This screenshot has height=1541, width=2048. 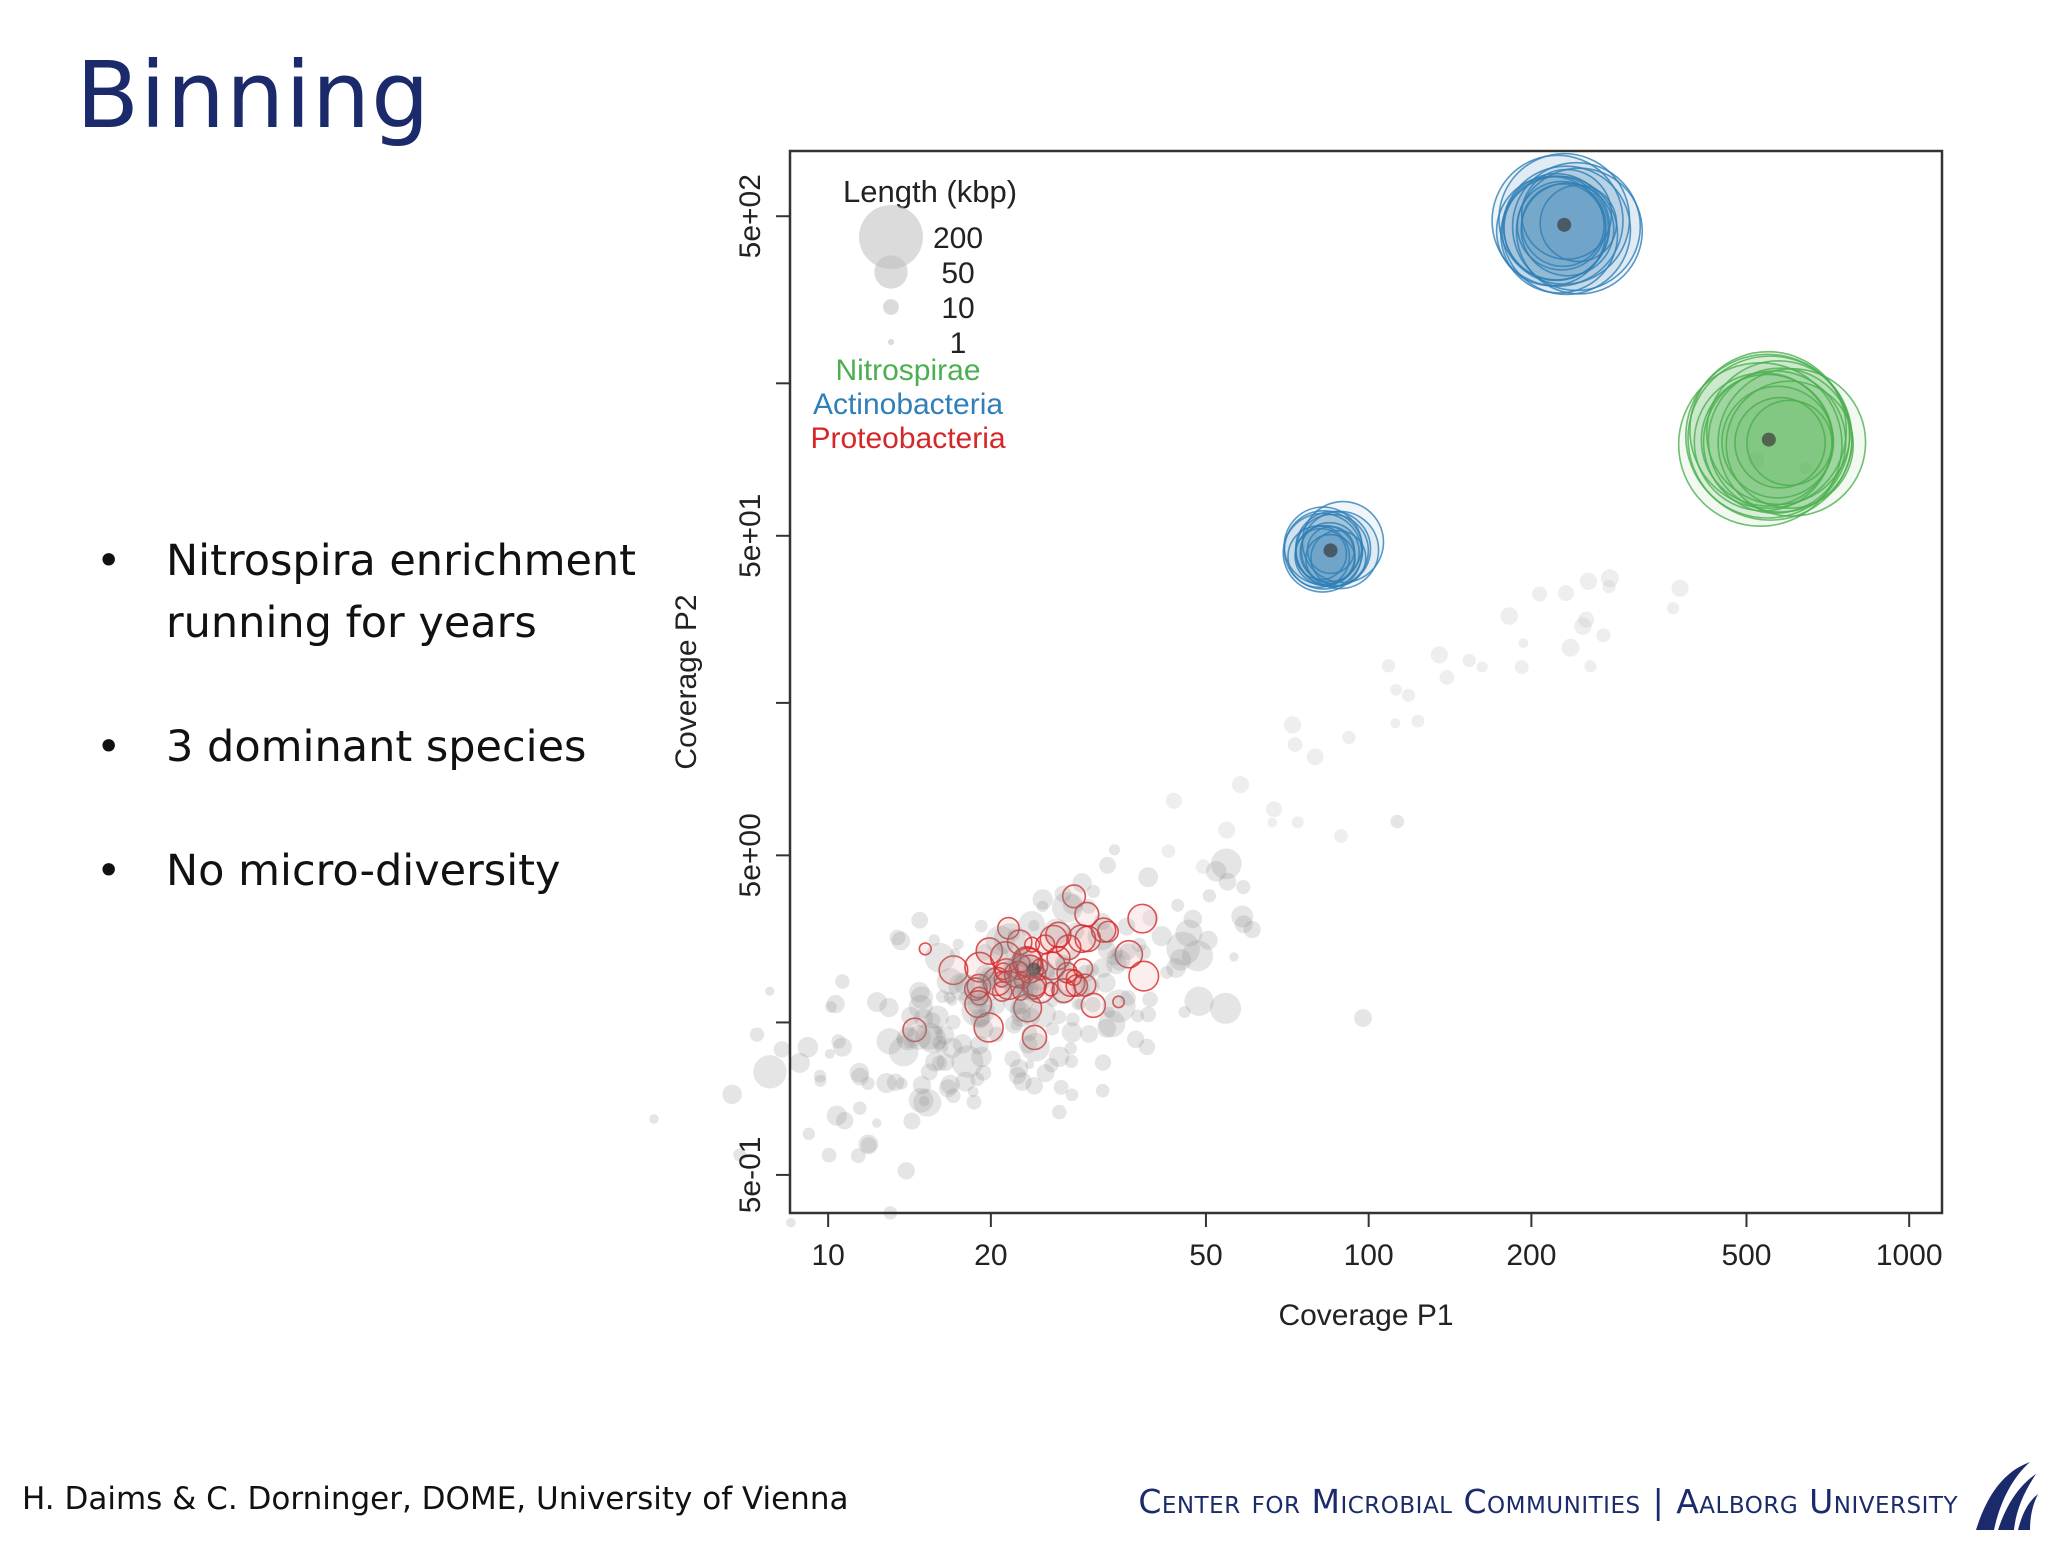 I want to click on legend-size-title: Length (kbp), so click(x=930, y=191).